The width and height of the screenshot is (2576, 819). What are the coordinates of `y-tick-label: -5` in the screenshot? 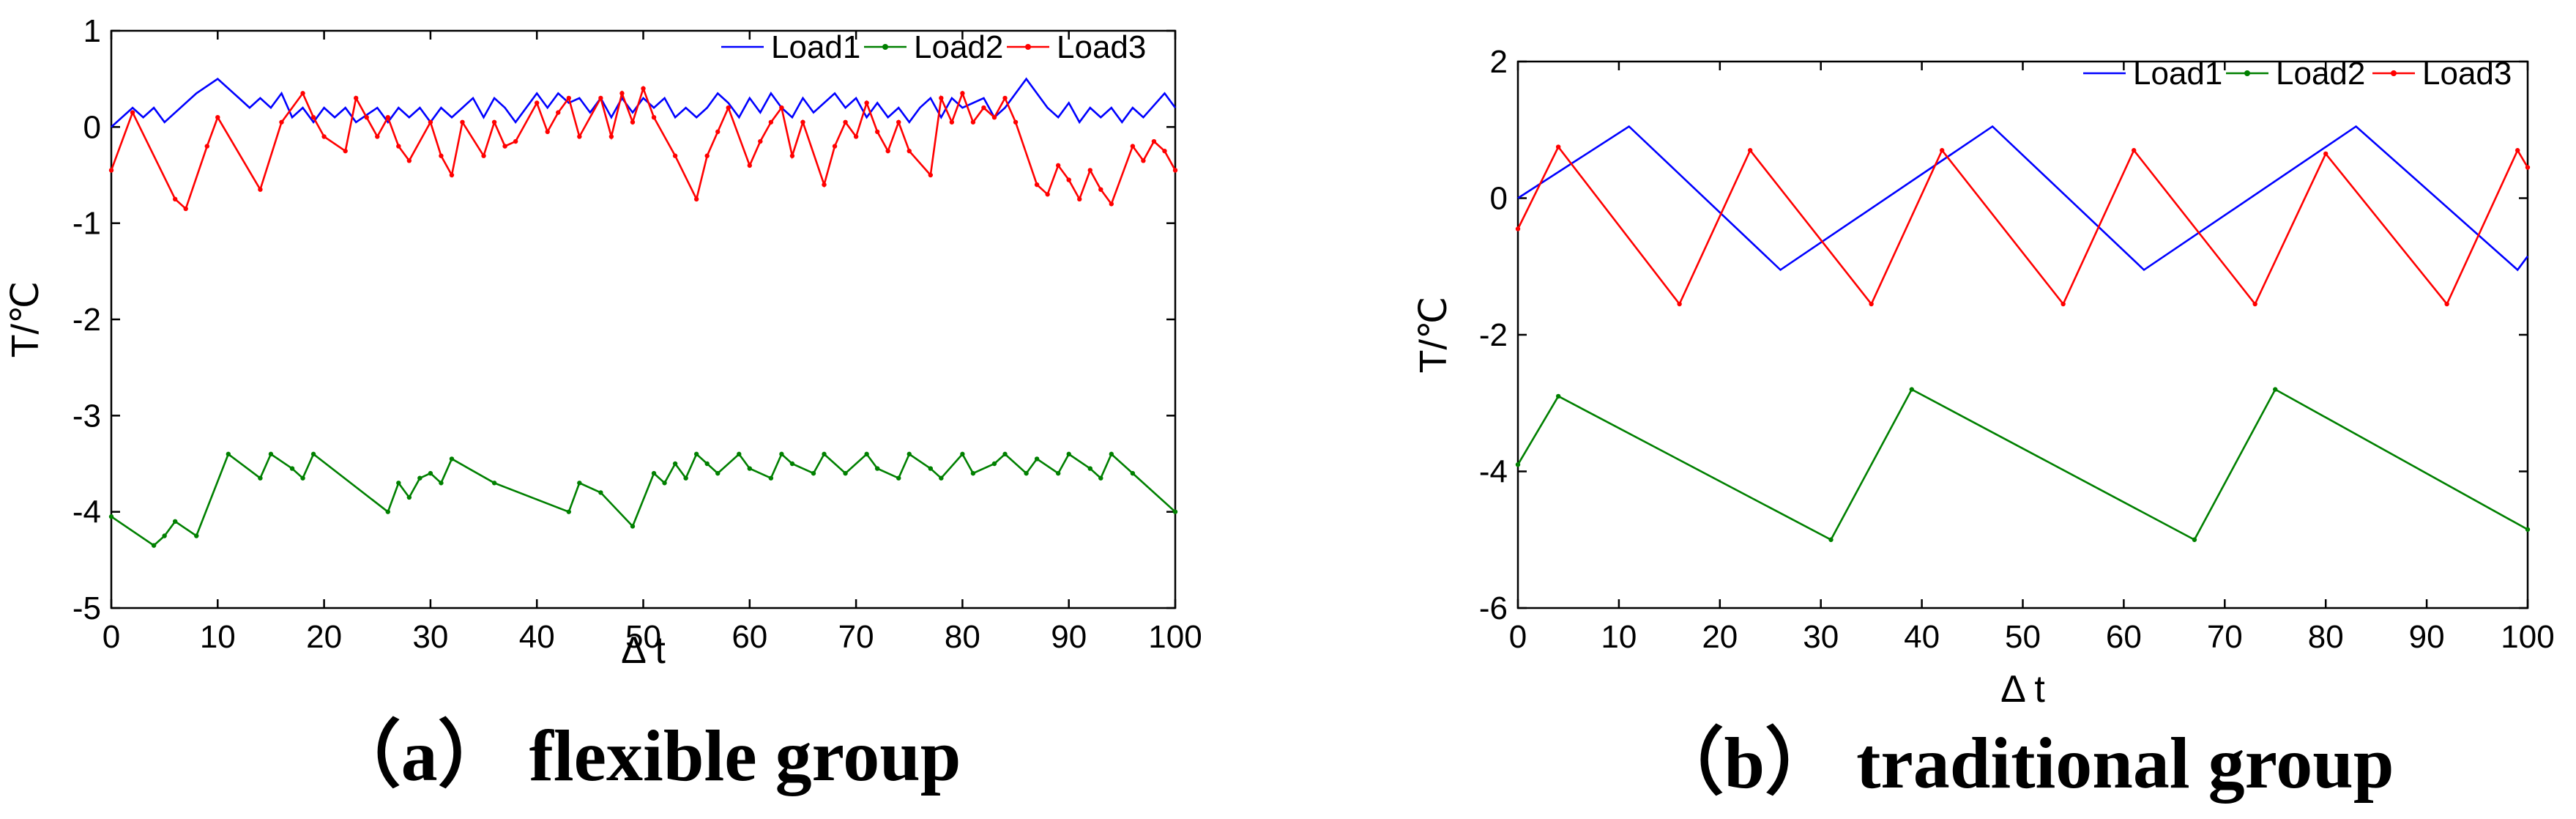 It's located at (86, 608).